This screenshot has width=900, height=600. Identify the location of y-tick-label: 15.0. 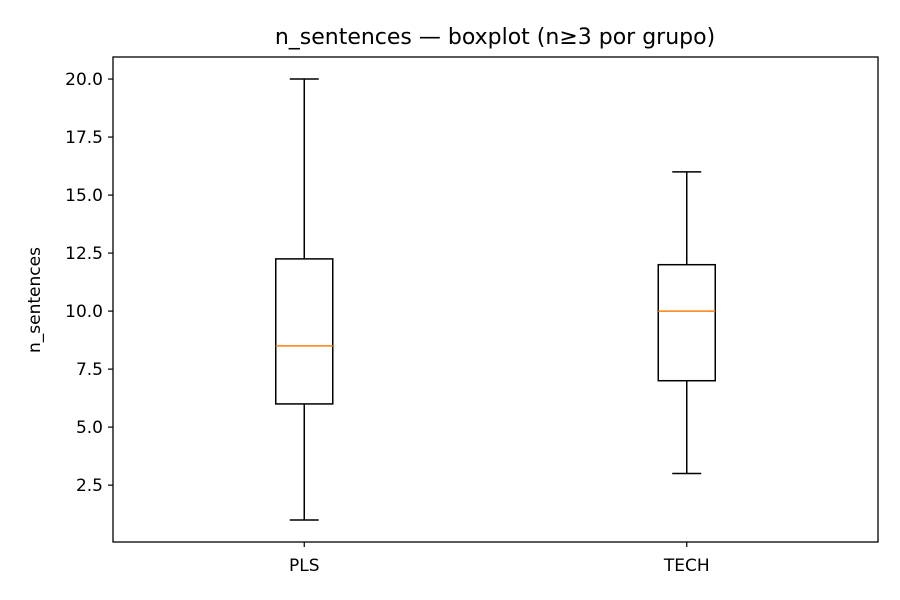
(84, 196).